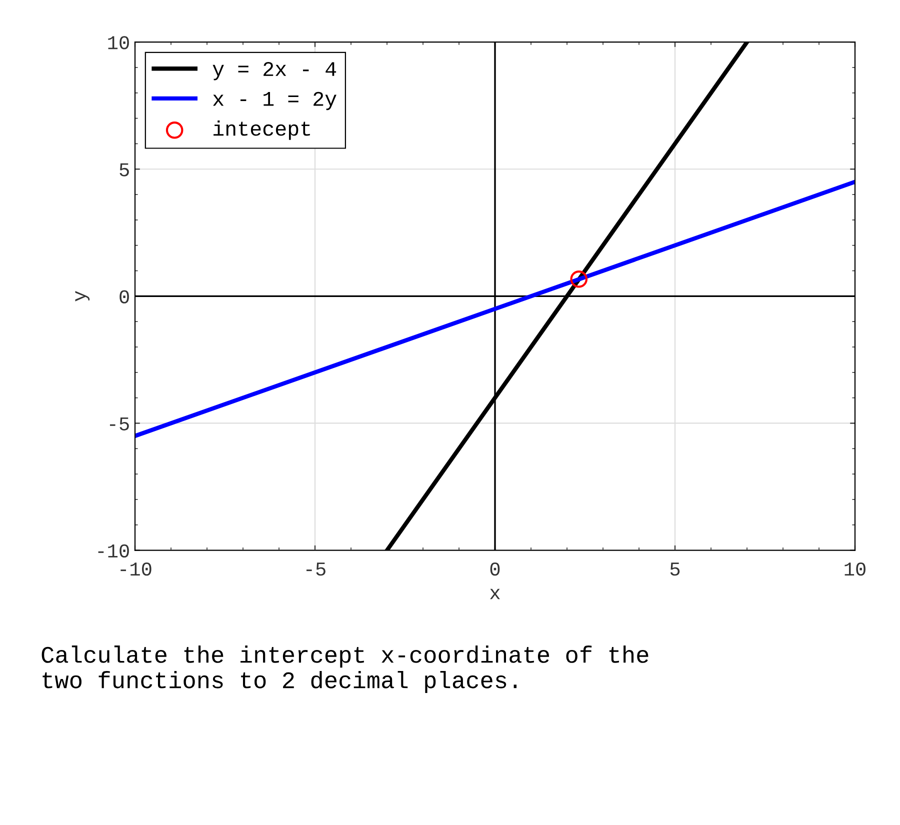  What do you see at coordinates (274, 101) in the screenshot?
I see `legend-label: x - 1 = 2y` at bounding box center [274, 101].